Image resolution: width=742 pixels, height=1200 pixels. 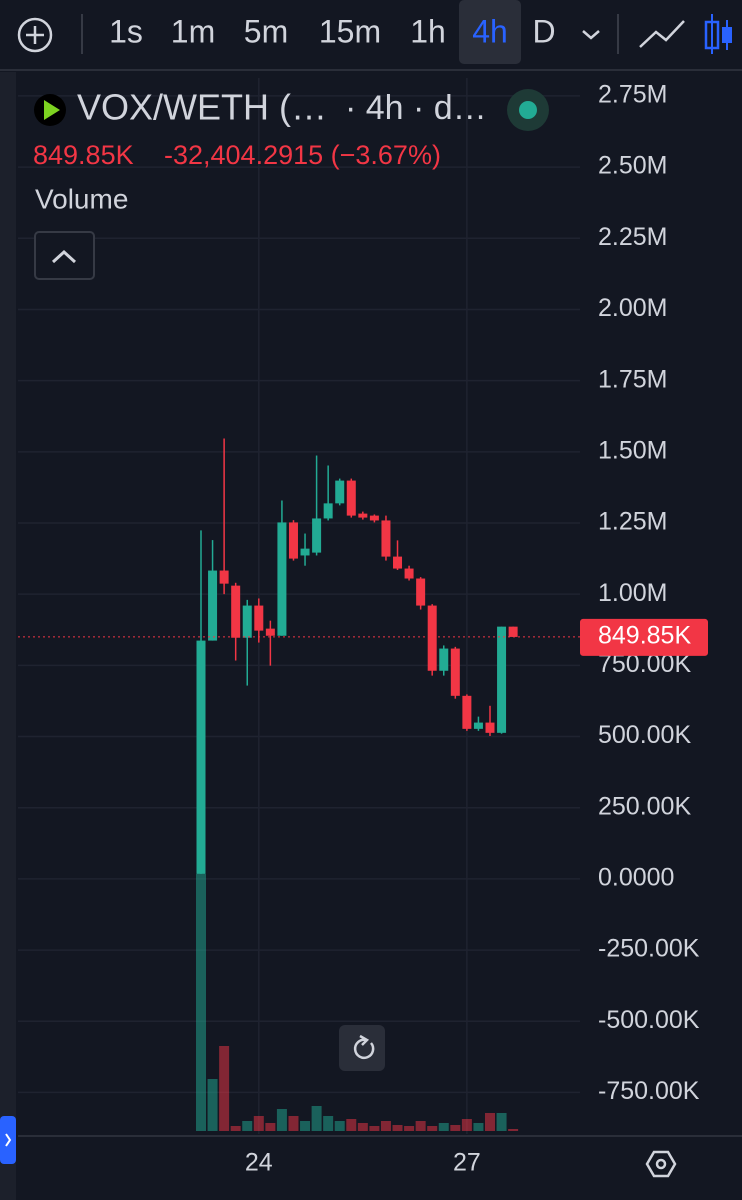 What do you see at coordinates (357, 1002) in the screenshot?
I see `volume-series` at bounding box center [357, 1002].